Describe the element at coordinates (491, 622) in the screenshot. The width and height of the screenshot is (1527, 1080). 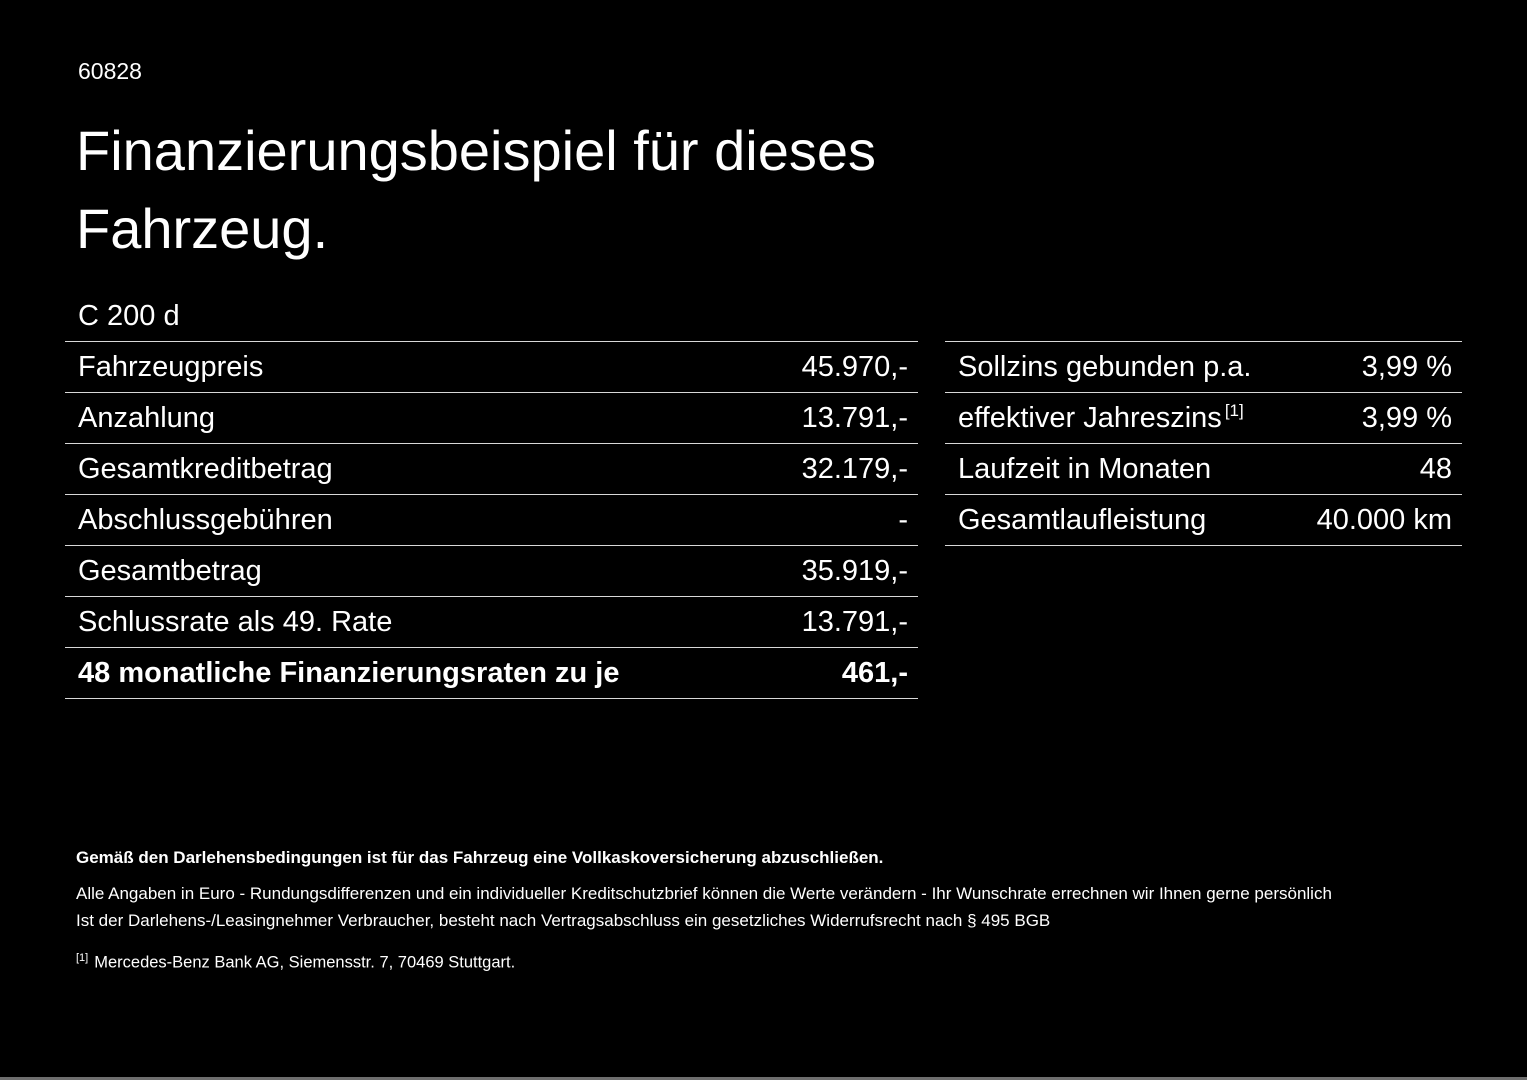
I see `table-row: Schlussrate als 49. Rate 13.791,-` at that location.